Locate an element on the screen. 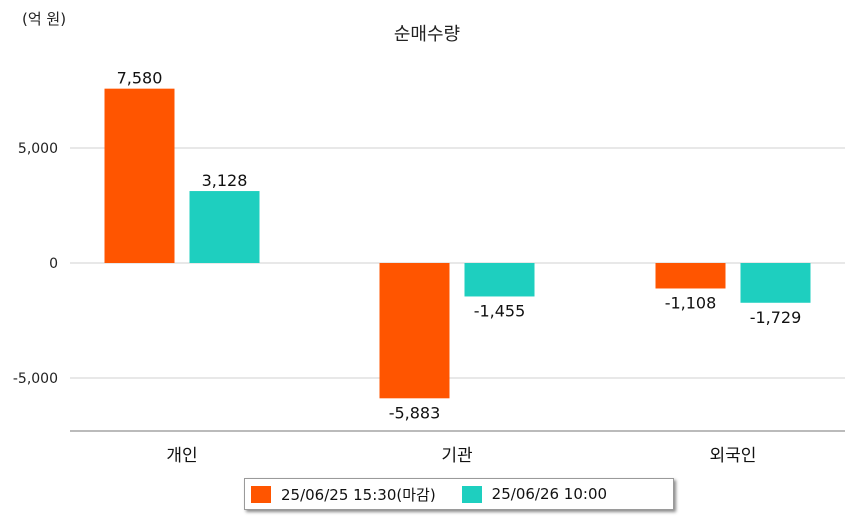 Image resolution: width=854 pixels, height=520 pixels. legend-label-series-2: 25/06/26 10:00 is located at coordinates (549, 494).